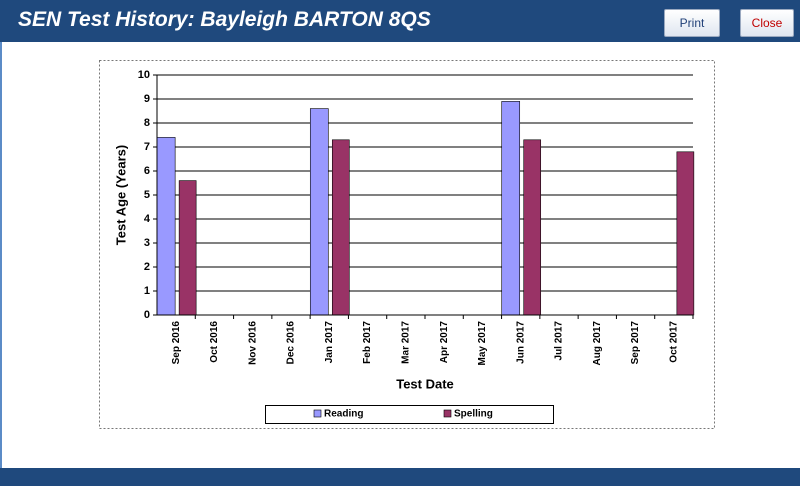 This screenshot has width=800, height=486. What do you see at coordinates (405, 342) in the screenshot?
I see `x-tick-label: Mar 2017` at bounding box center [405, 342].